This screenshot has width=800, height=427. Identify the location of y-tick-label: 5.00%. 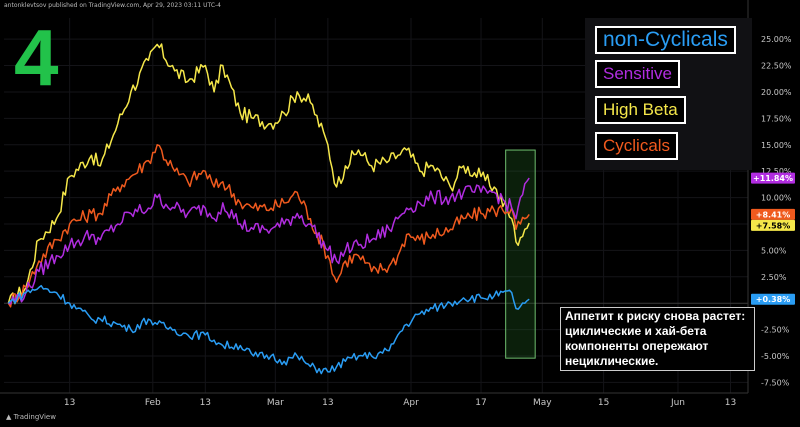
(774, 250).